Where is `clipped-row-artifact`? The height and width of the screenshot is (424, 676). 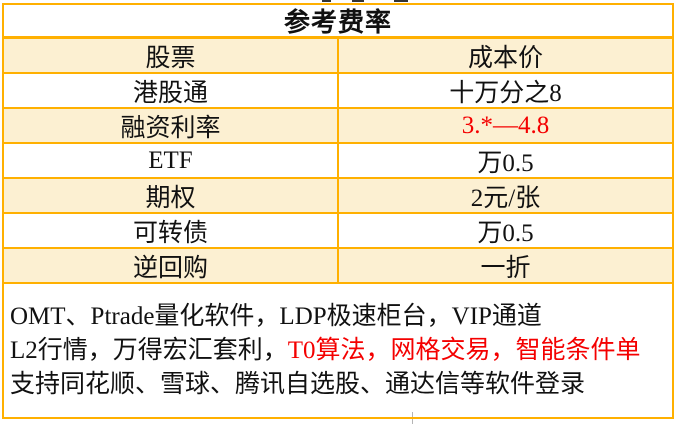 clipped-row-artifact is located at coordinates (338, 1).